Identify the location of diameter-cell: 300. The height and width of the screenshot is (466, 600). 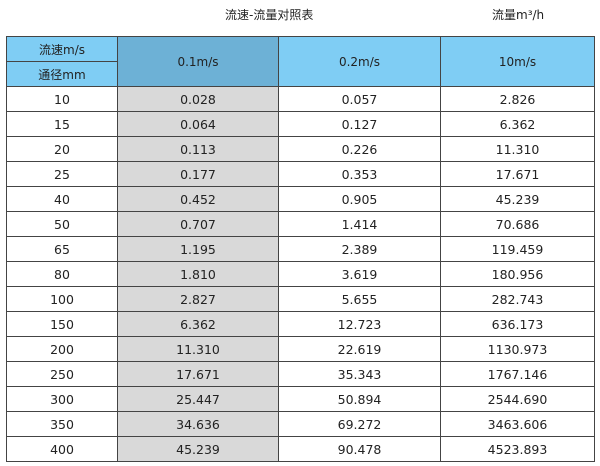
(62, 399).